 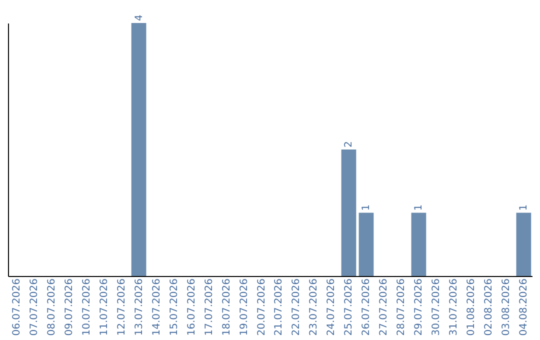 I want to click on x-tick-label: 01.08.2026, so click(x=472, y=307).